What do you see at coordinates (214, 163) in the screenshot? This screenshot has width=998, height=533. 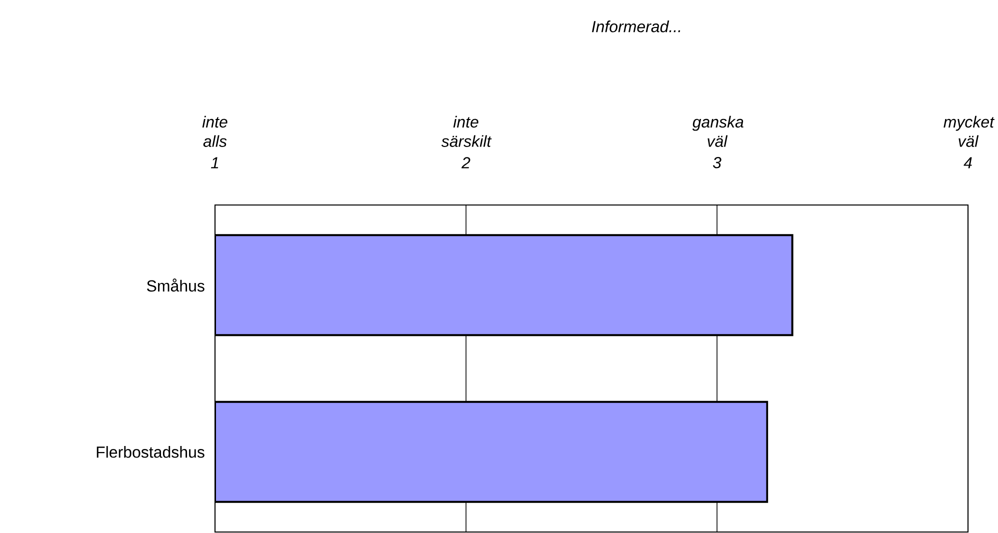 I see `x-tick-label: 1` at bounding box center [214, 163].